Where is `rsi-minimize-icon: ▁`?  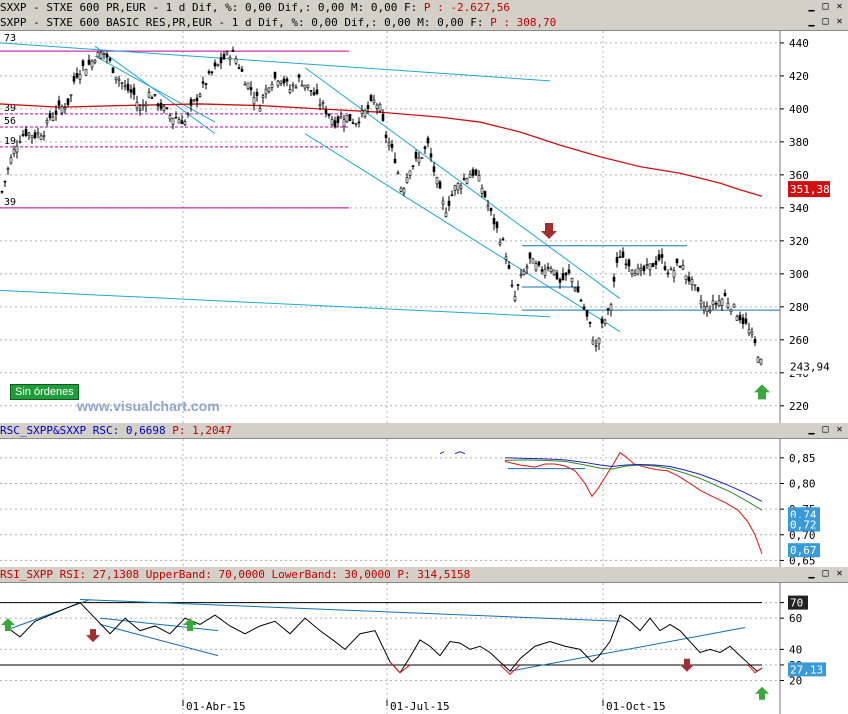
rsi-minimize-icon: ▁ is located at coordinates (811, 573).